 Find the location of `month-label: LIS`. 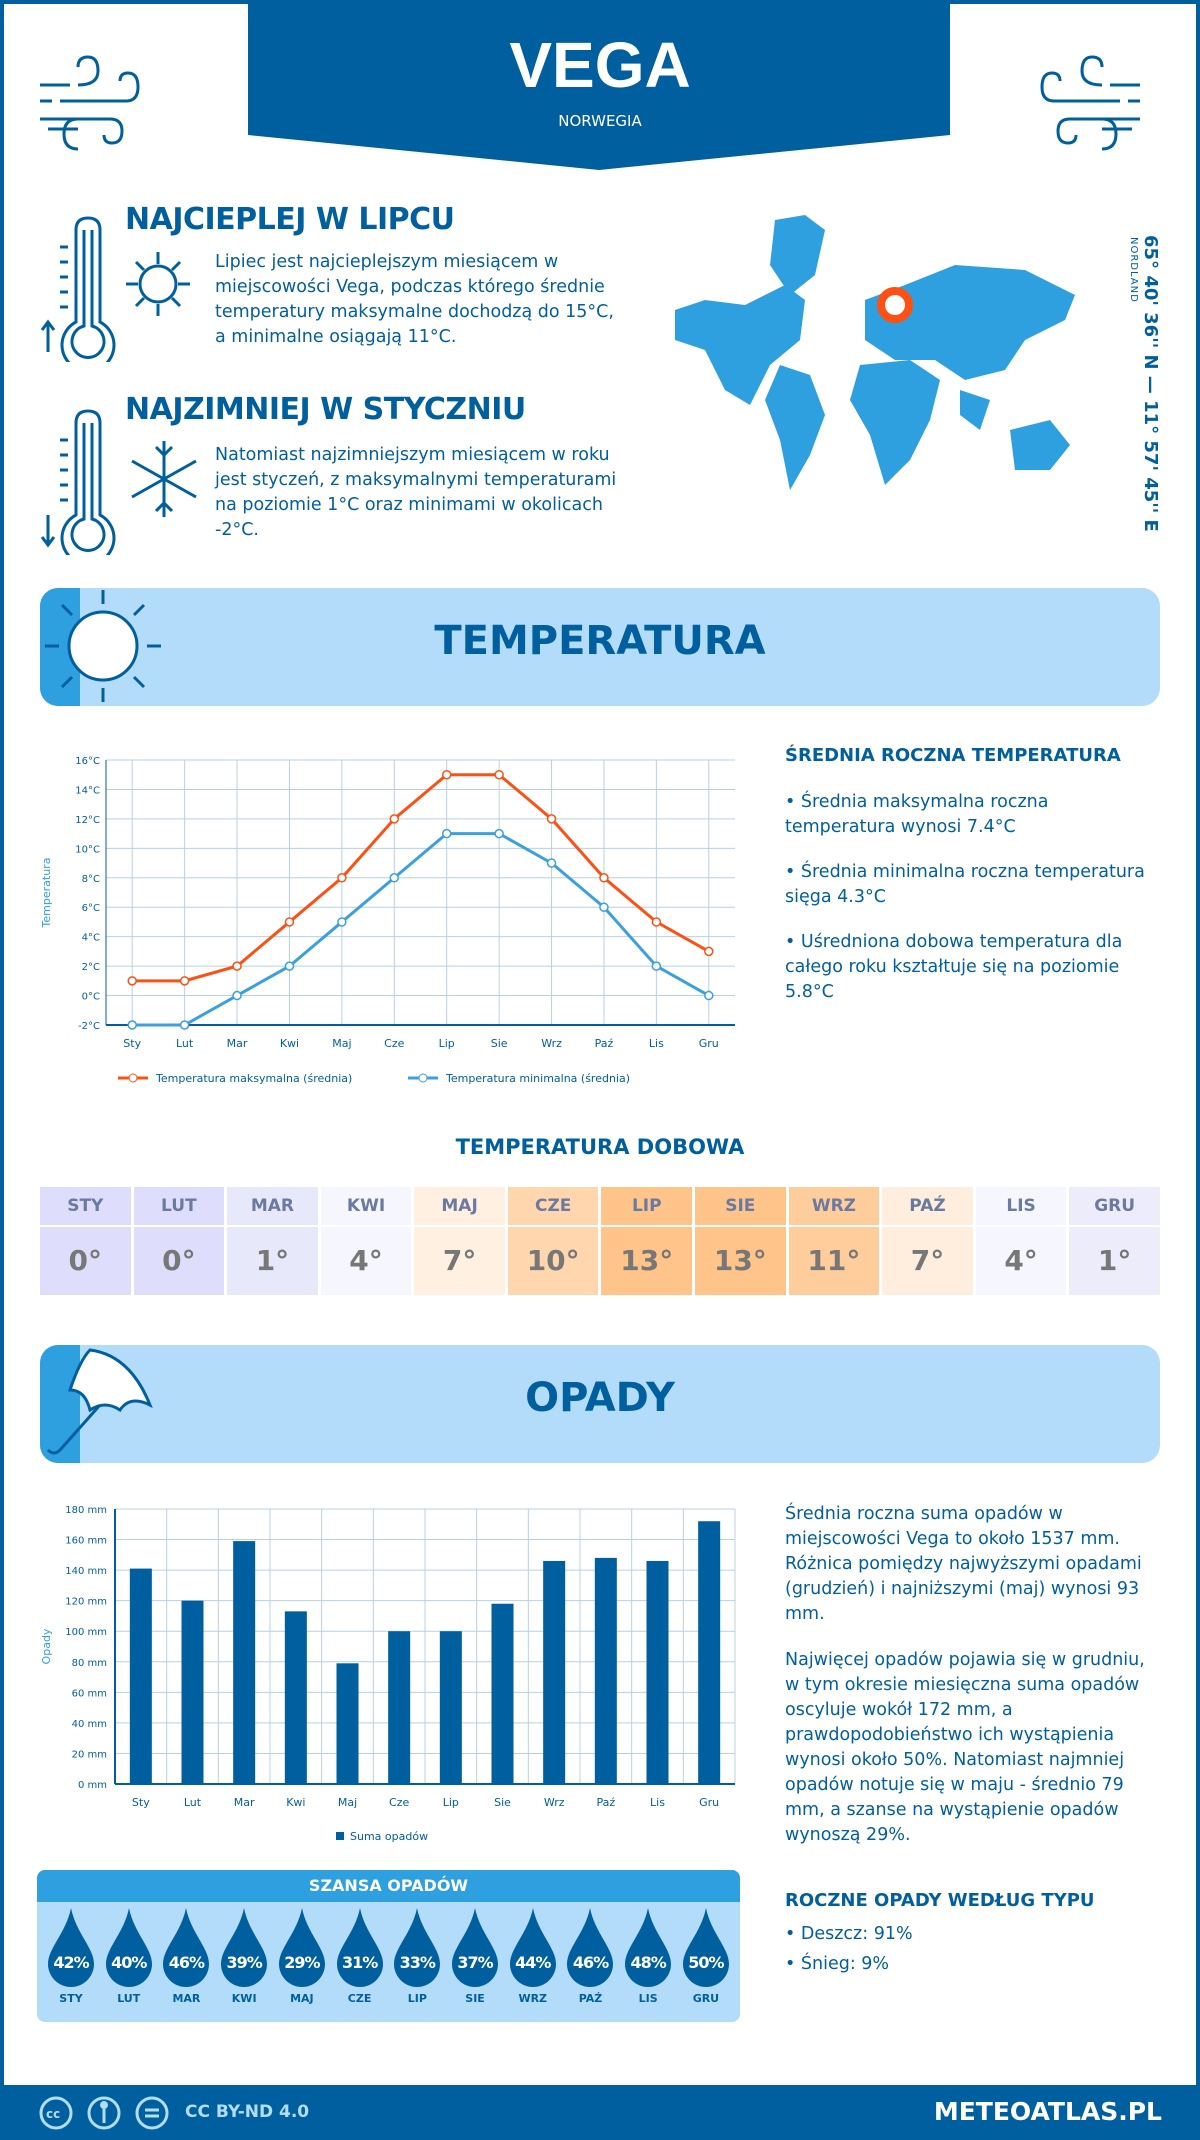

month-label: LIS is located at coordinates (648, 1998).